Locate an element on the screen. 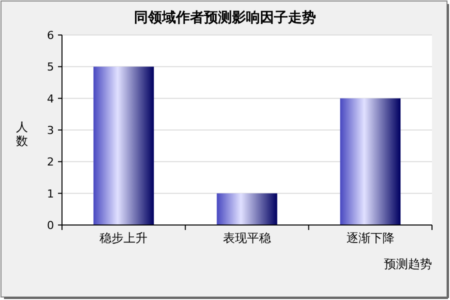  y-tick-label: 2 is located at coordinates (50, 162).